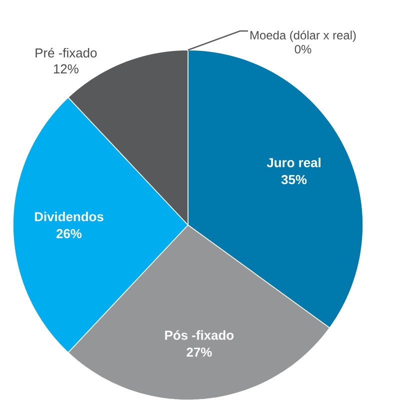  What do you see at coordinates (199, 352) in the screenshot?
I see `data-label: 27%` at bounding box center [199, 352].